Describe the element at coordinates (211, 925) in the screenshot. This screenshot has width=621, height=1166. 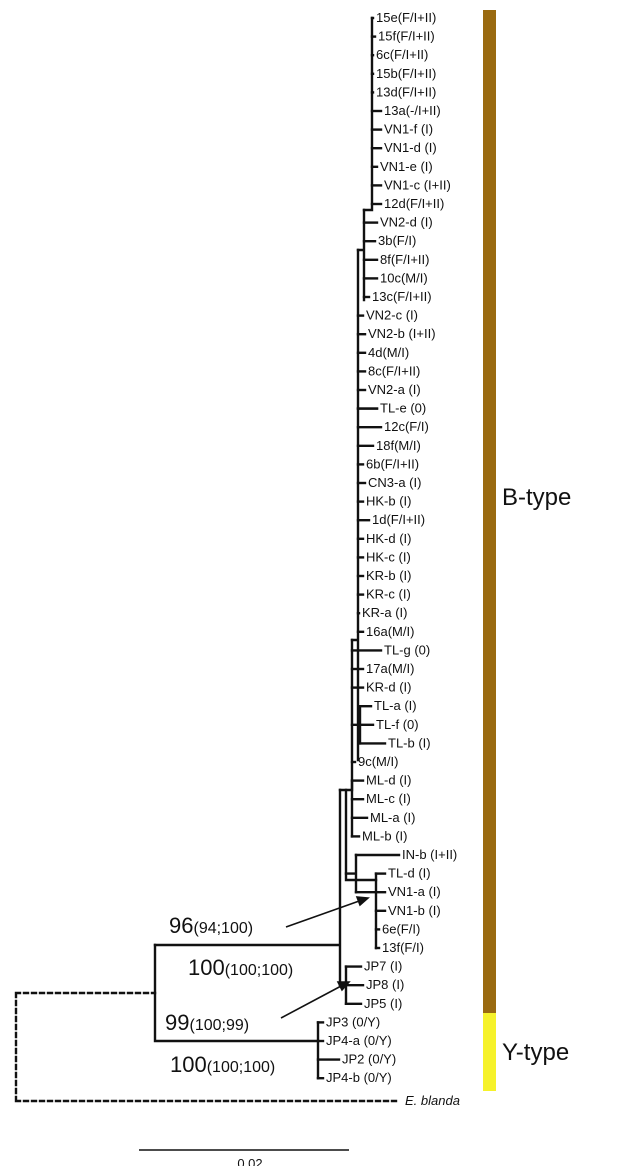
I see `bootstrap-label-96: 96(94;100)` at that location.